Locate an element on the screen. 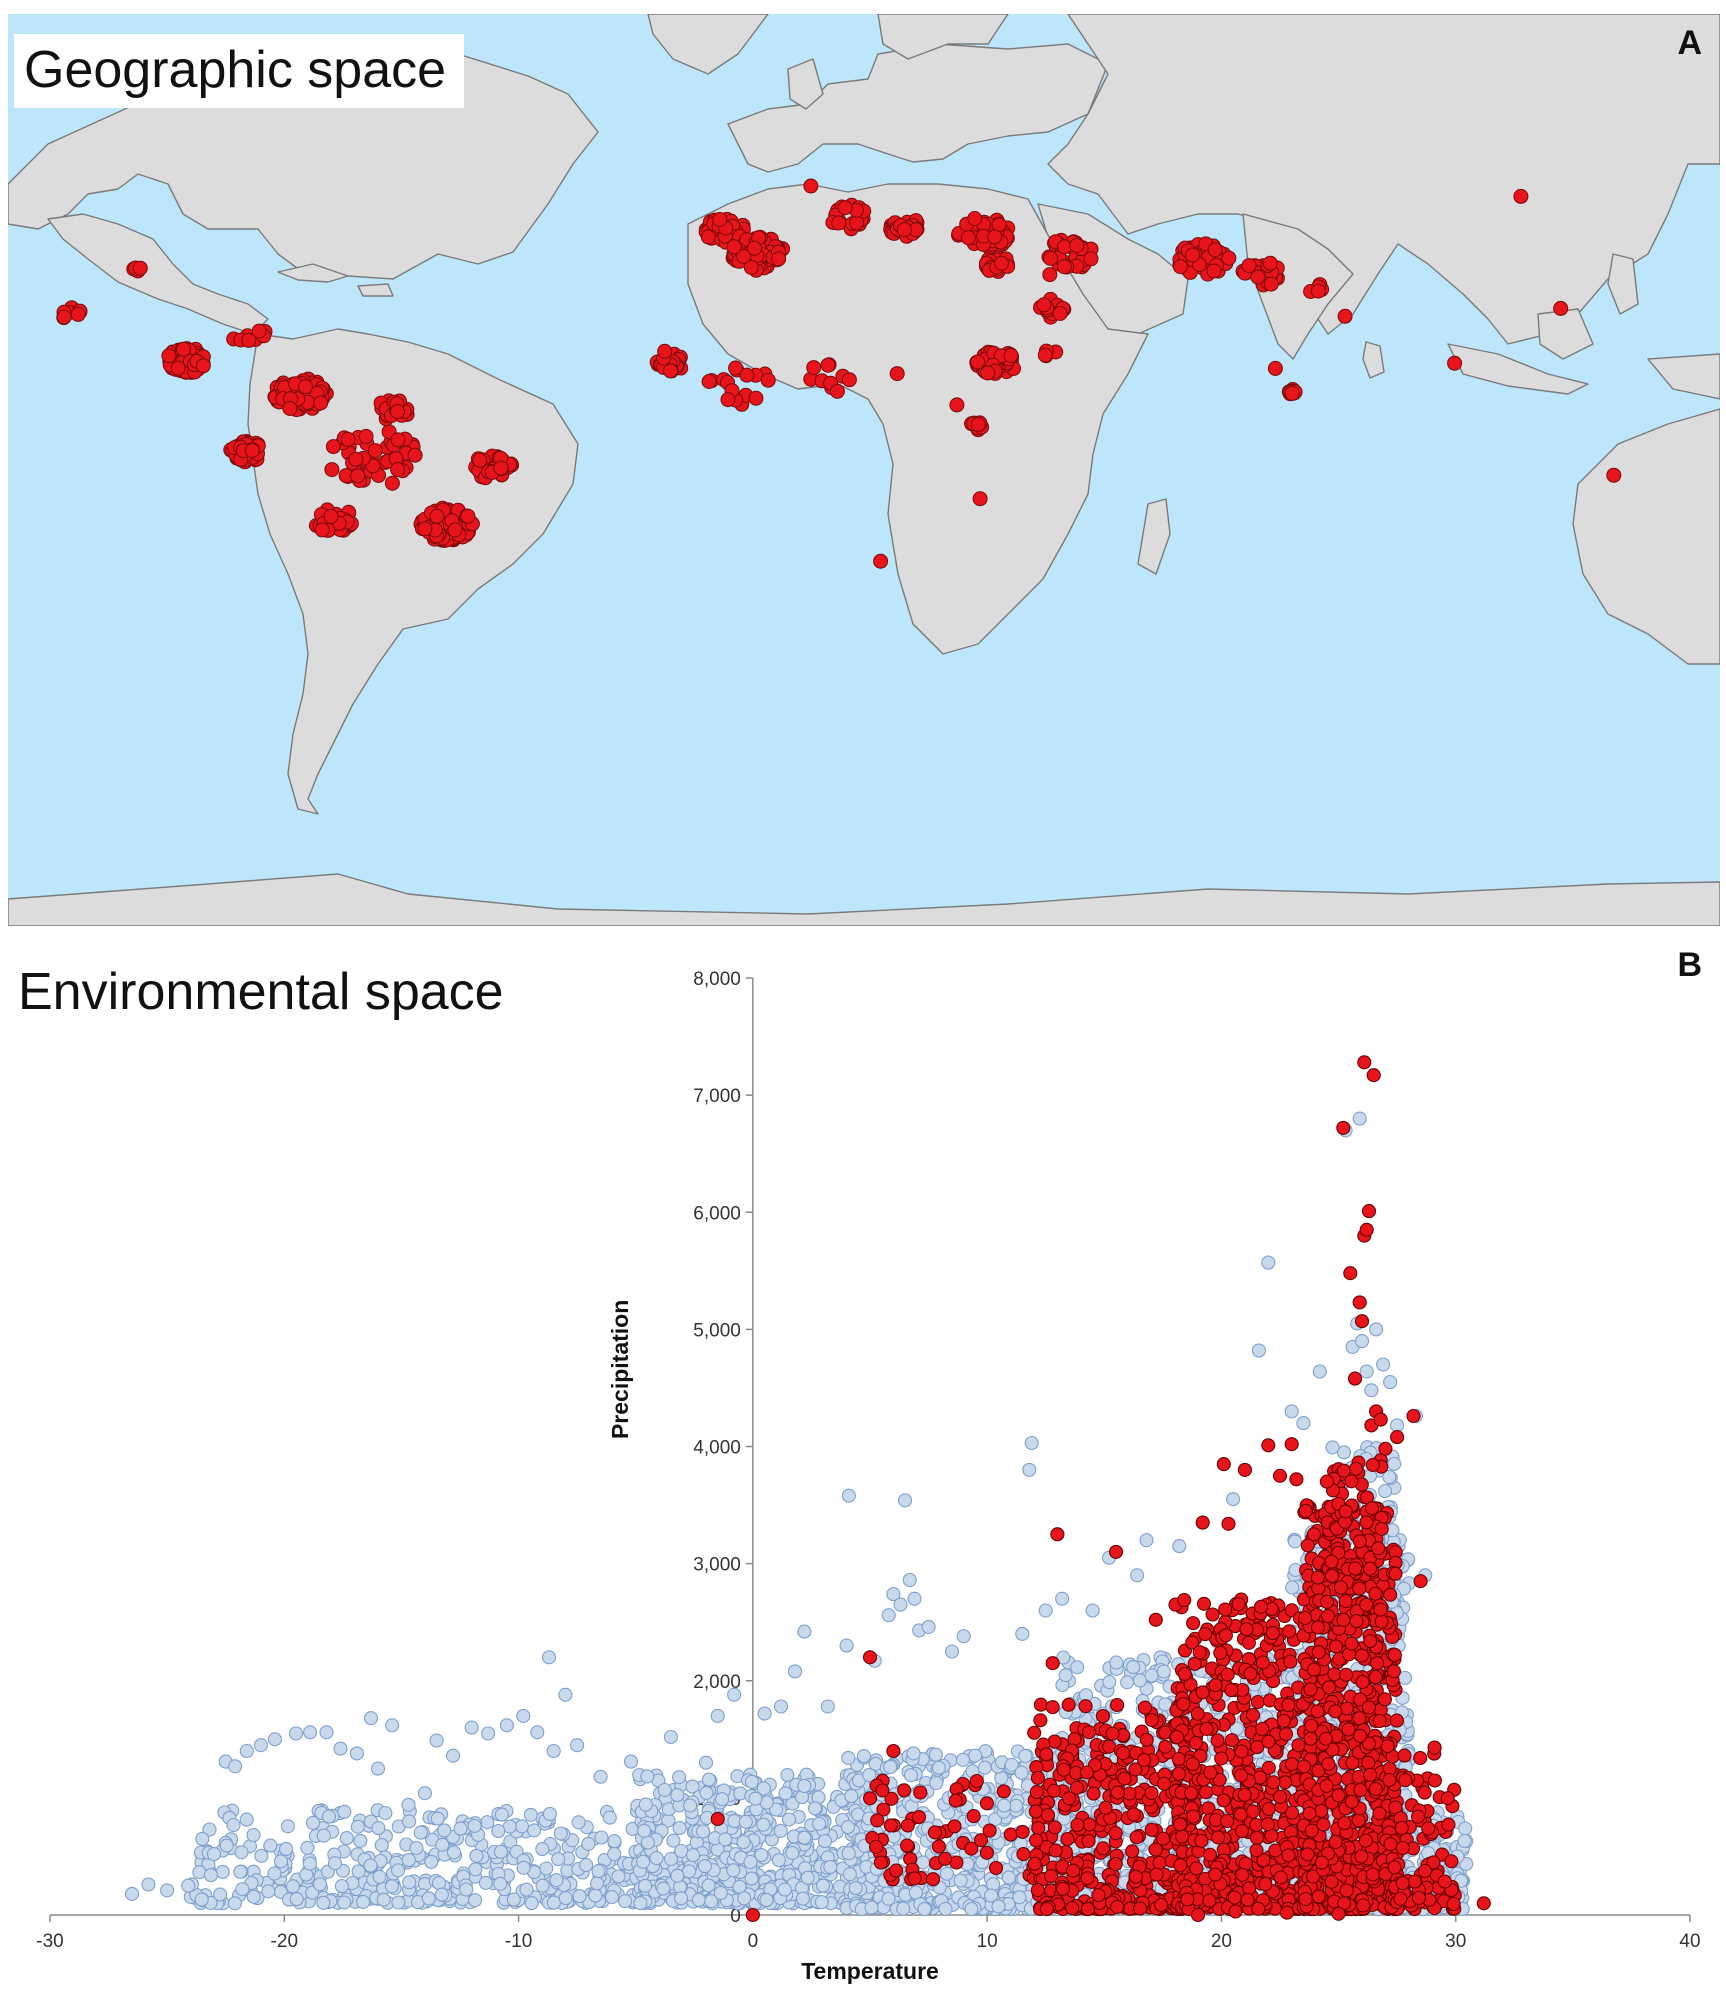  map-panel-title: Geographic space is located at coordinates (239, 71).